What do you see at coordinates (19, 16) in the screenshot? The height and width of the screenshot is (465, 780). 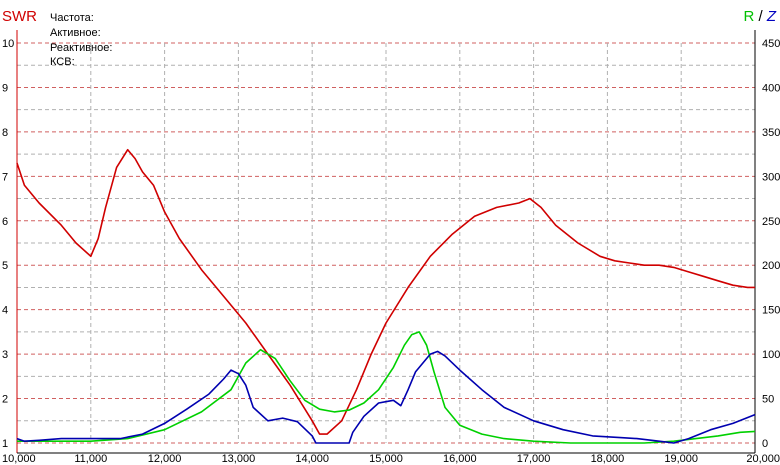 I see `swr-axis-title: SWR` at bounding box center [19, 16].